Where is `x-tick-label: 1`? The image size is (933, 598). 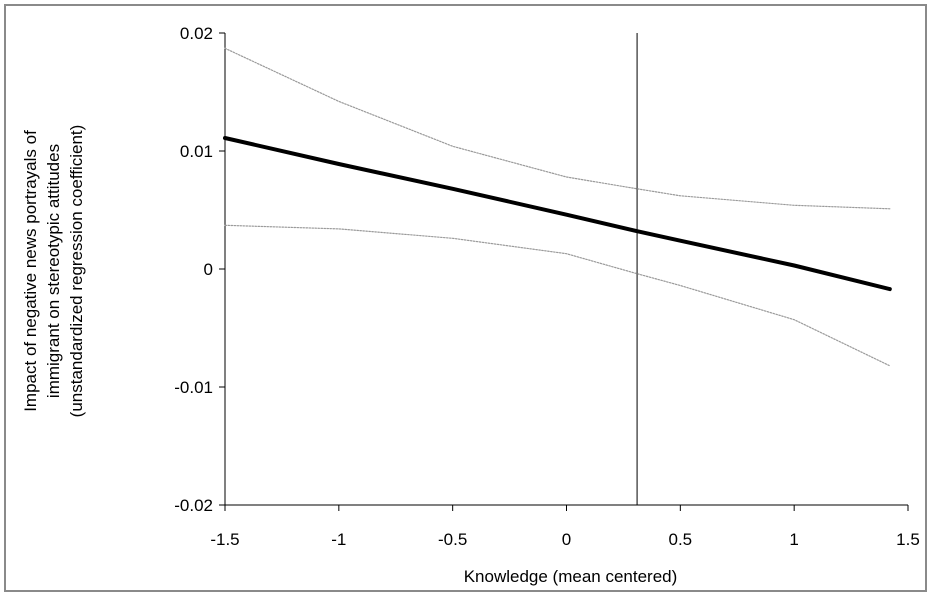
x-tick-label: 1 is located at coordinates (793, 539).